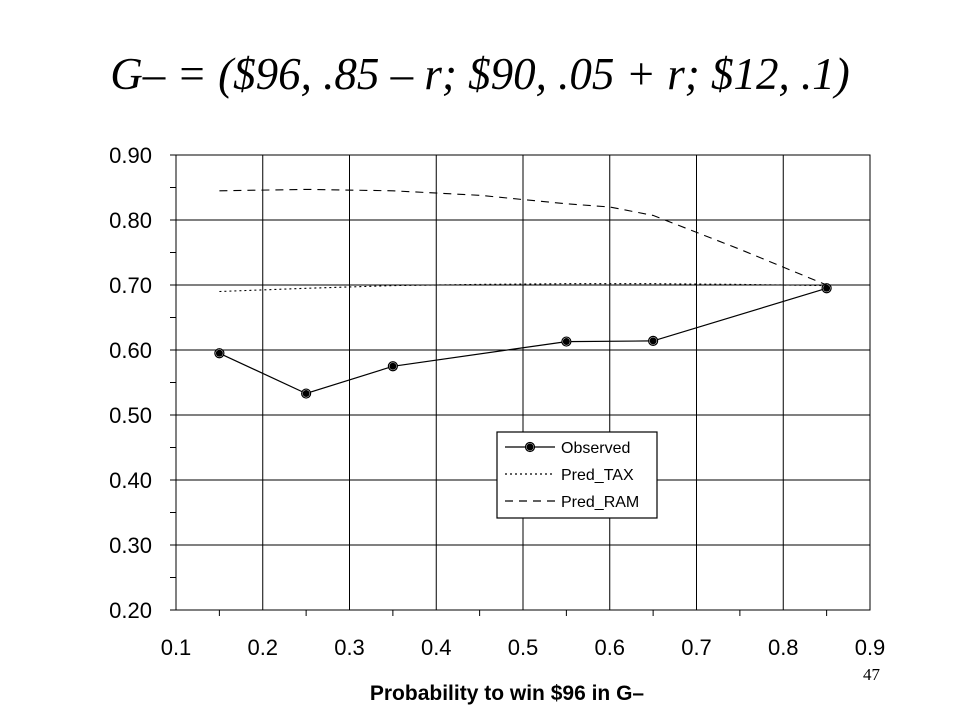  What do you see at coordinates (523, 647) in the screenshot?
I see `x-tick-label: 0.5` at bounding box center [523, 647].